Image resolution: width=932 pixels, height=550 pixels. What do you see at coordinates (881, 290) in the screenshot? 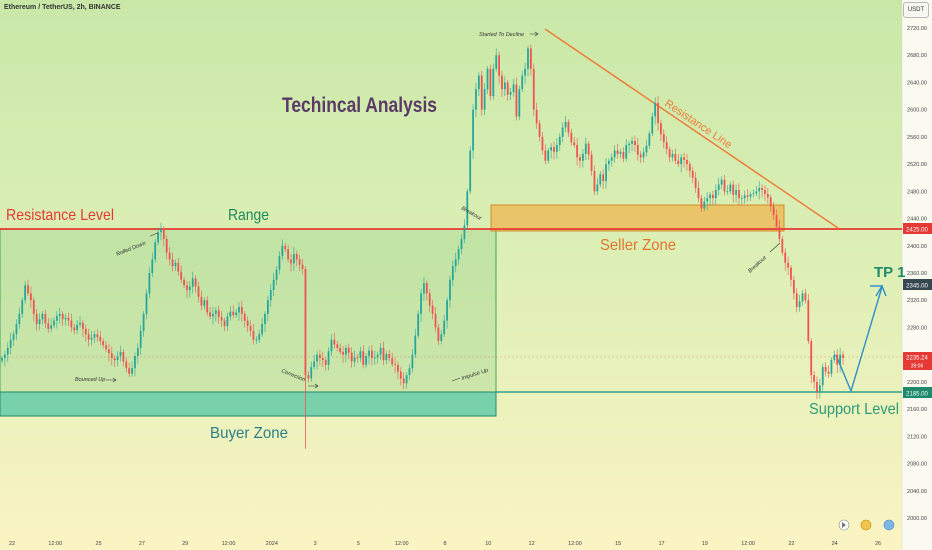
I see `projection-arrow-tip` at bounding box center [881, 290].